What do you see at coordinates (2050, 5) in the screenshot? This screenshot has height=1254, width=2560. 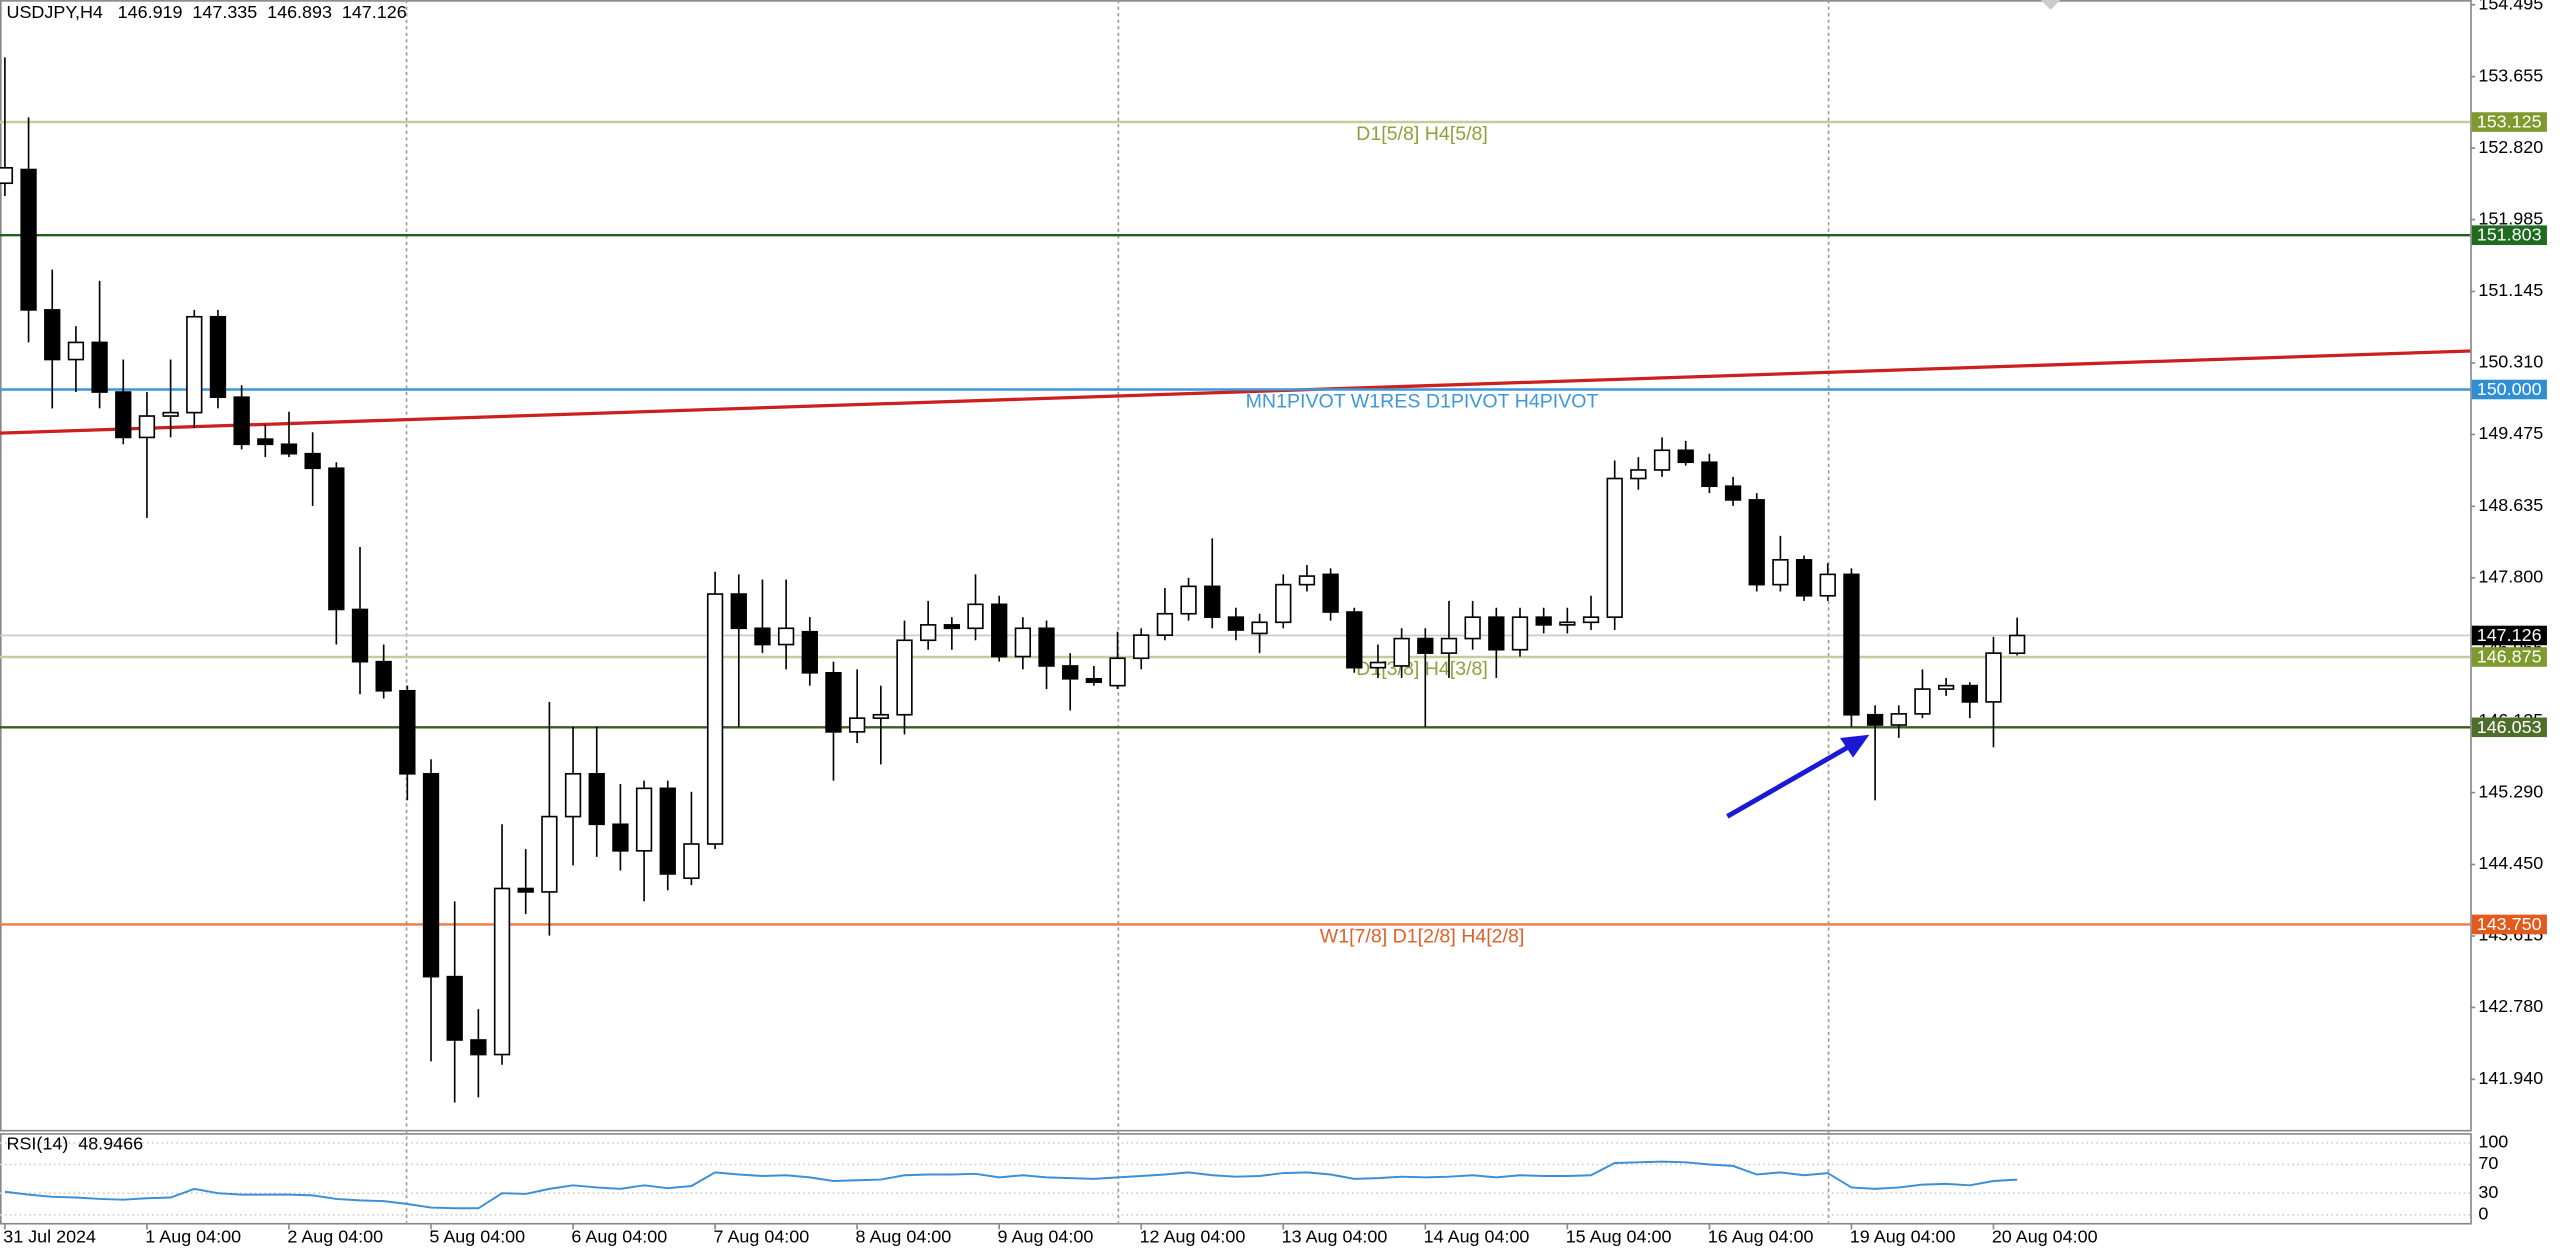 I see `scroll-marker` at bounding box center [2050, 5].